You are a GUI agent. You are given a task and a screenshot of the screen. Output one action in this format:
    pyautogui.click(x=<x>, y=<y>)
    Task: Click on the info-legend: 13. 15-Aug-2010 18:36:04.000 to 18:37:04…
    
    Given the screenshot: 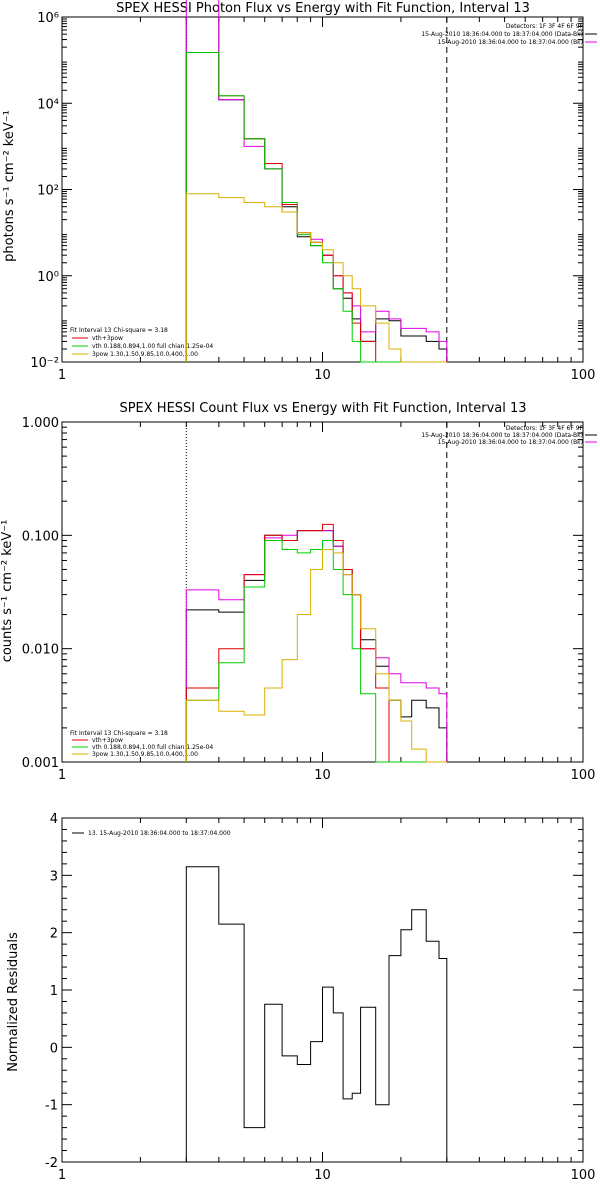 What is the action you would take?
    pyautogui.click(x=159, y=833)
    